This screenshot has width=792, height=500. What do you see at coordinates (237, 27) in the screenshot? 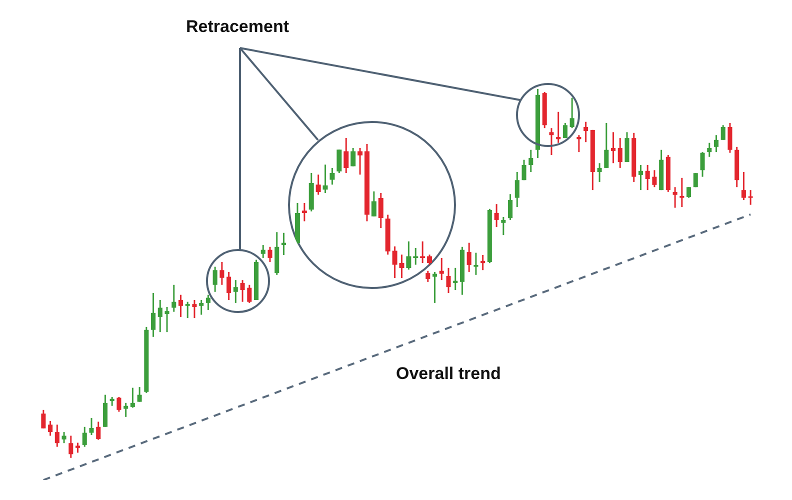
I see `text: Retracement` at bounding box center [237, 27].